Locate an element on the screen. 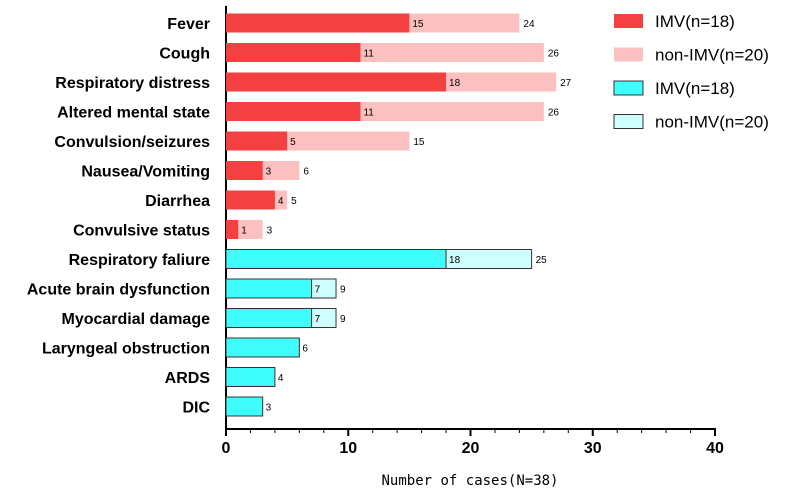 The height and width of the screenshot is (491, 787). category-label: Diarrhea is located at coordinates (177, 201).